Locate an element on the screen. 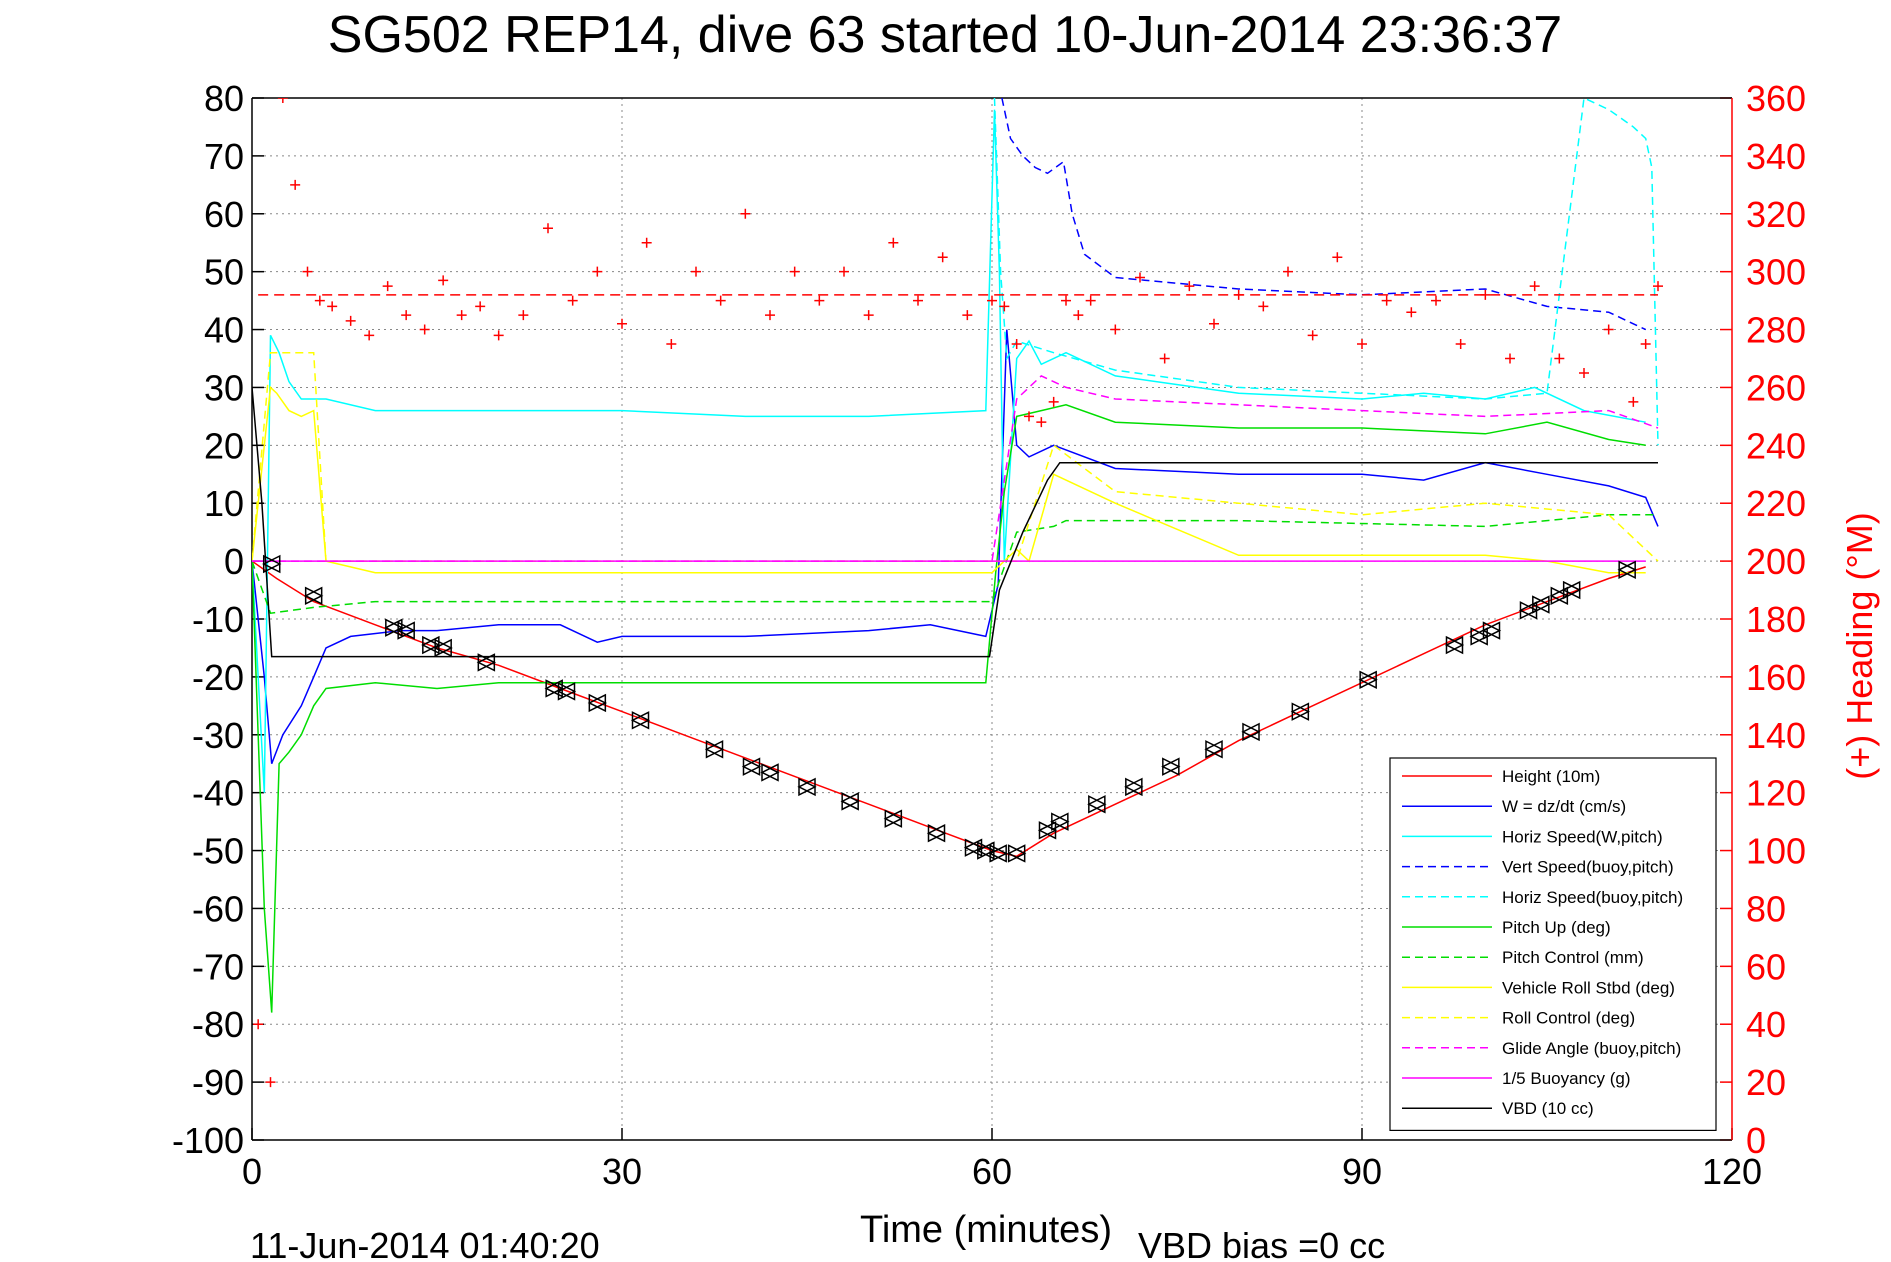 The image size is (1891, 1262). footer-timestamp: 11-Jun-2014 01:40:20 is located at coordinates (425, 1243).